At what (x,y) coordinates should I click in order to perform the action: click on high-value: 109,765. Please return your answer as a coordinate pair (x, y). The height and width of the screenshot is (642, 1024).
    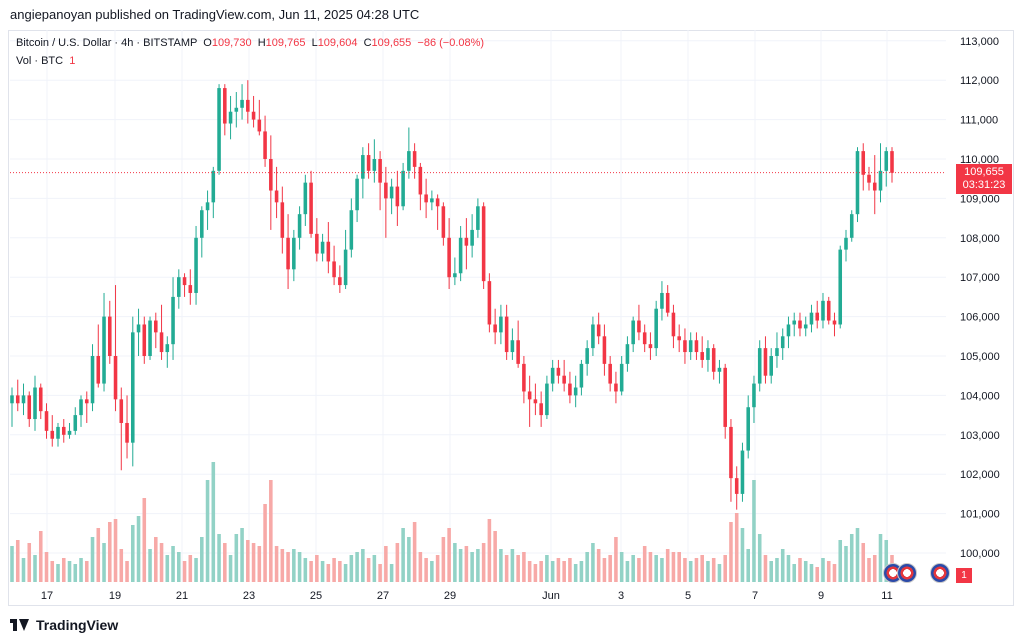
    Looking at the image, I should click on (285, 43).